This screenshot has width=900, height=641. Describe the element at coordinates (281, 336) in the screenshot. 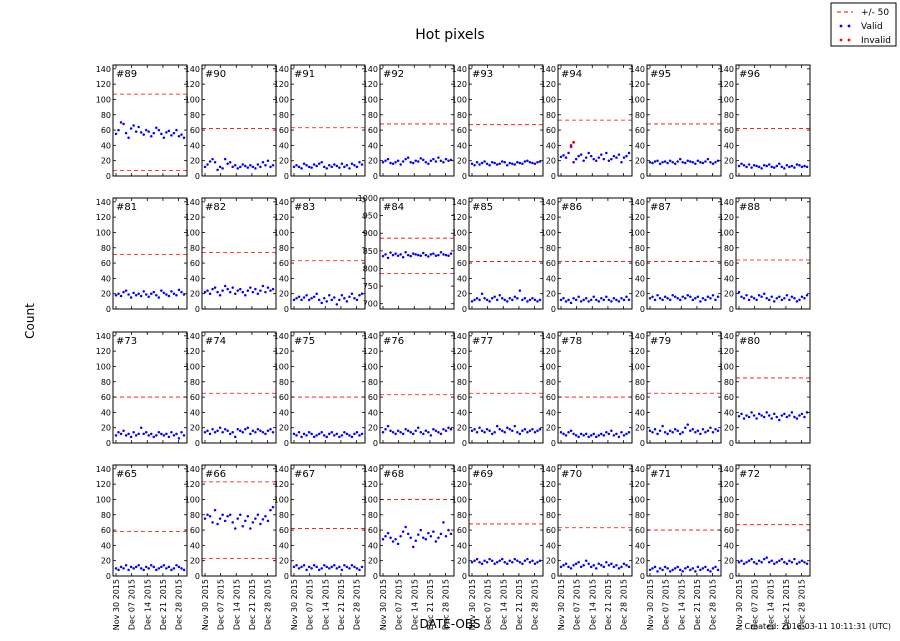

I see `y-tick-label: 140` at that location.